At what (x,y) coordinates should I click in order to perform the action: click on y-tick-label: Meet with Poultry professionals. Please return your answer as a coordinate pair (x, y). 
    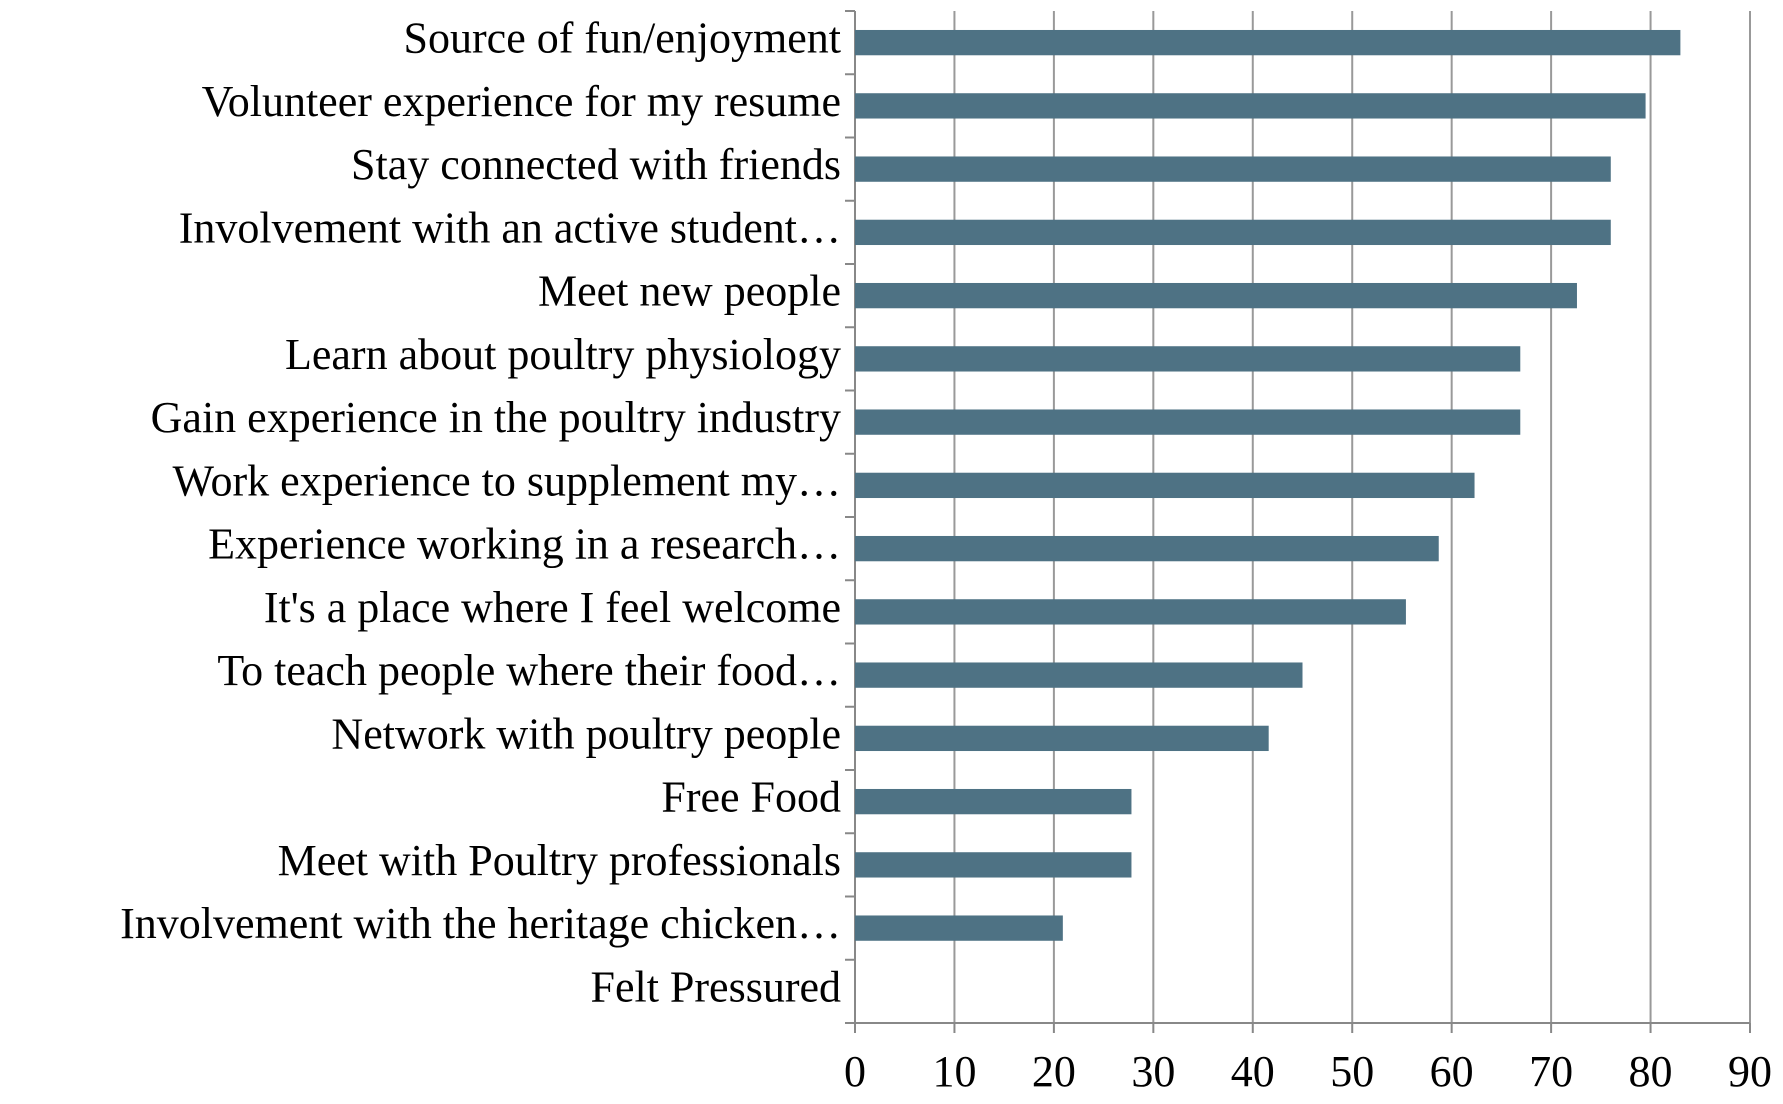
    Looking at the image, I should click on (559, 860).